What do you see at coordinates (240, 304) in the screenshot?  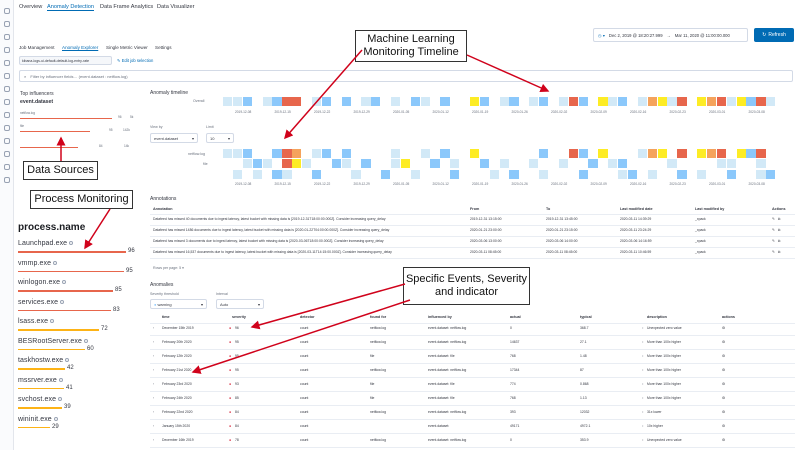 I see `interval-select: Auto ▾` at bounding box center [240, 304].